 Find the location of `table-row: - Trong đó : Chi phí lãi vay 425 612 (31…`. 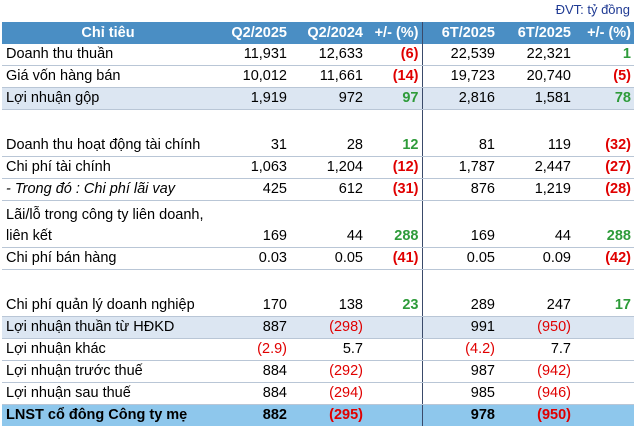

table-row: - Trong đó : Chi phí lãi vay 425 612 (31… is located at coordinates (318, 189).